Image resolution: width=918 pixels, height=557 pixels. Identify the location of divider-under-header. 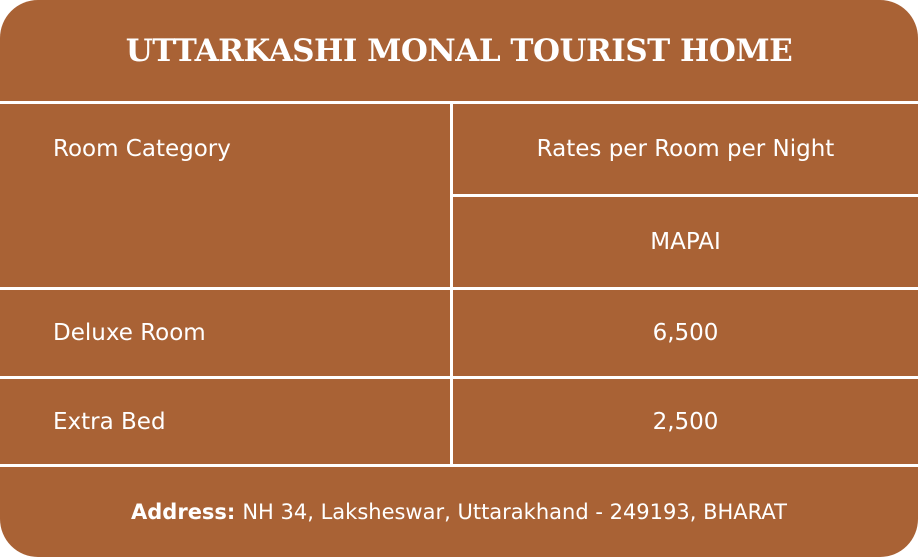
(459, 288).